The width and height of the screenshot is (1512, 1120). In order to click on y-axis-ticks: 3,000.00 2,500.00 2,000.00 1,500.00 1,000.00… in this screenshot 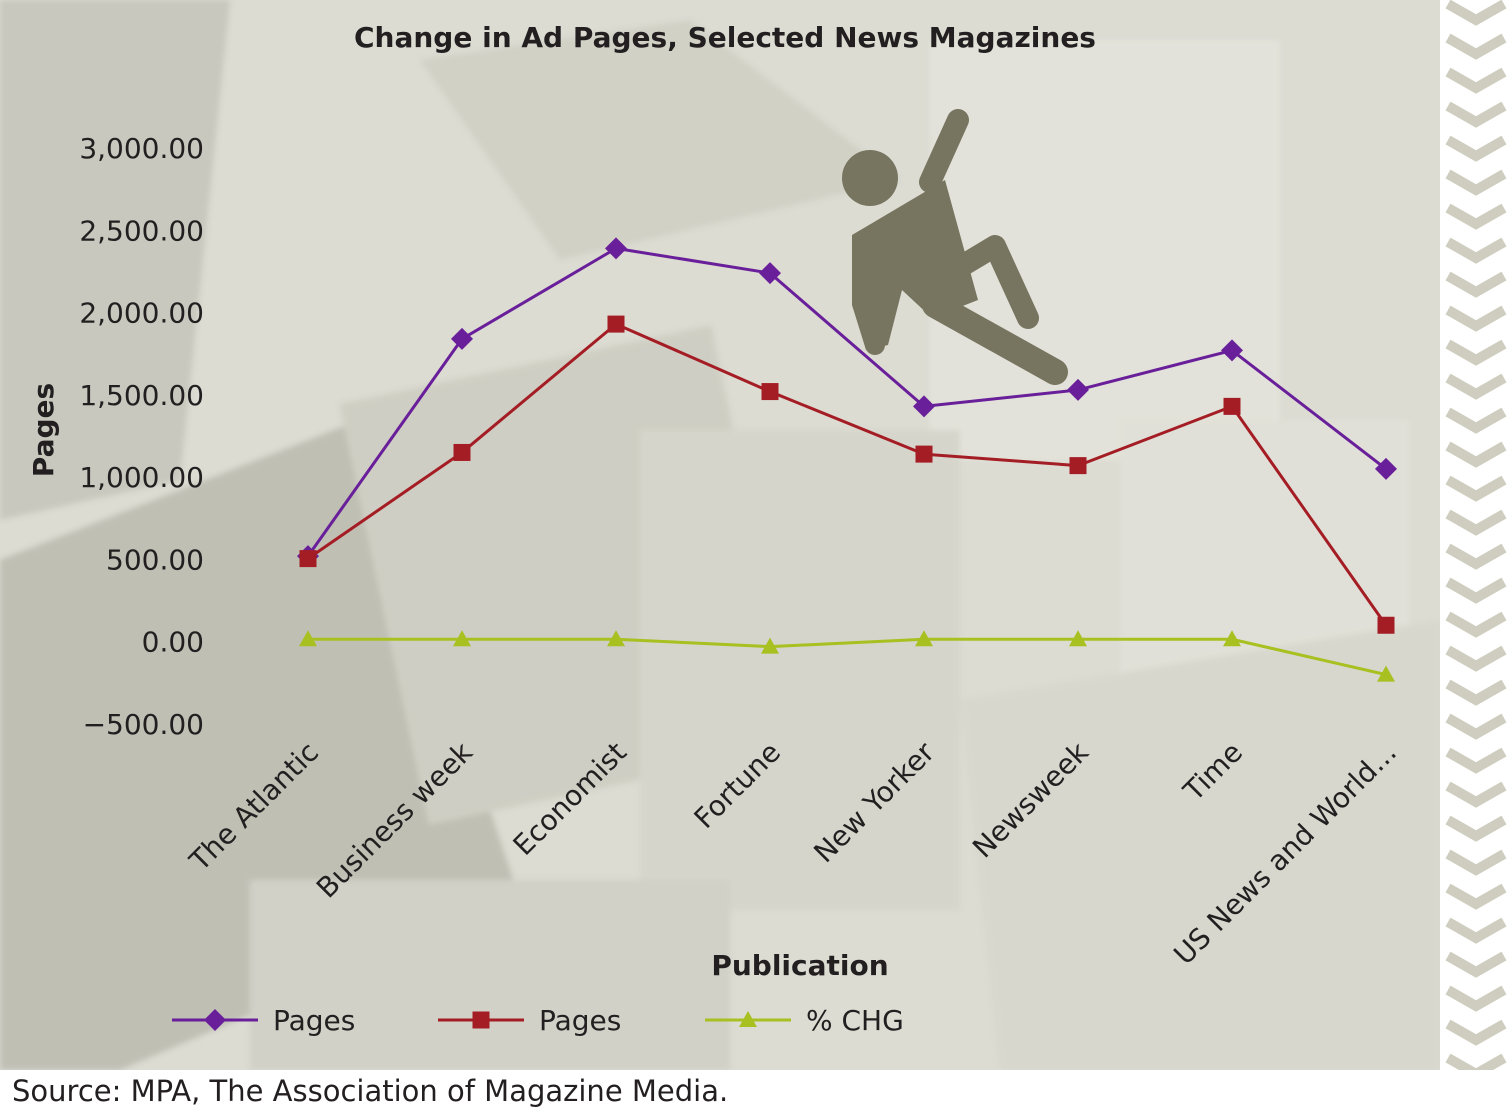, I will do `click(141, 436)`.